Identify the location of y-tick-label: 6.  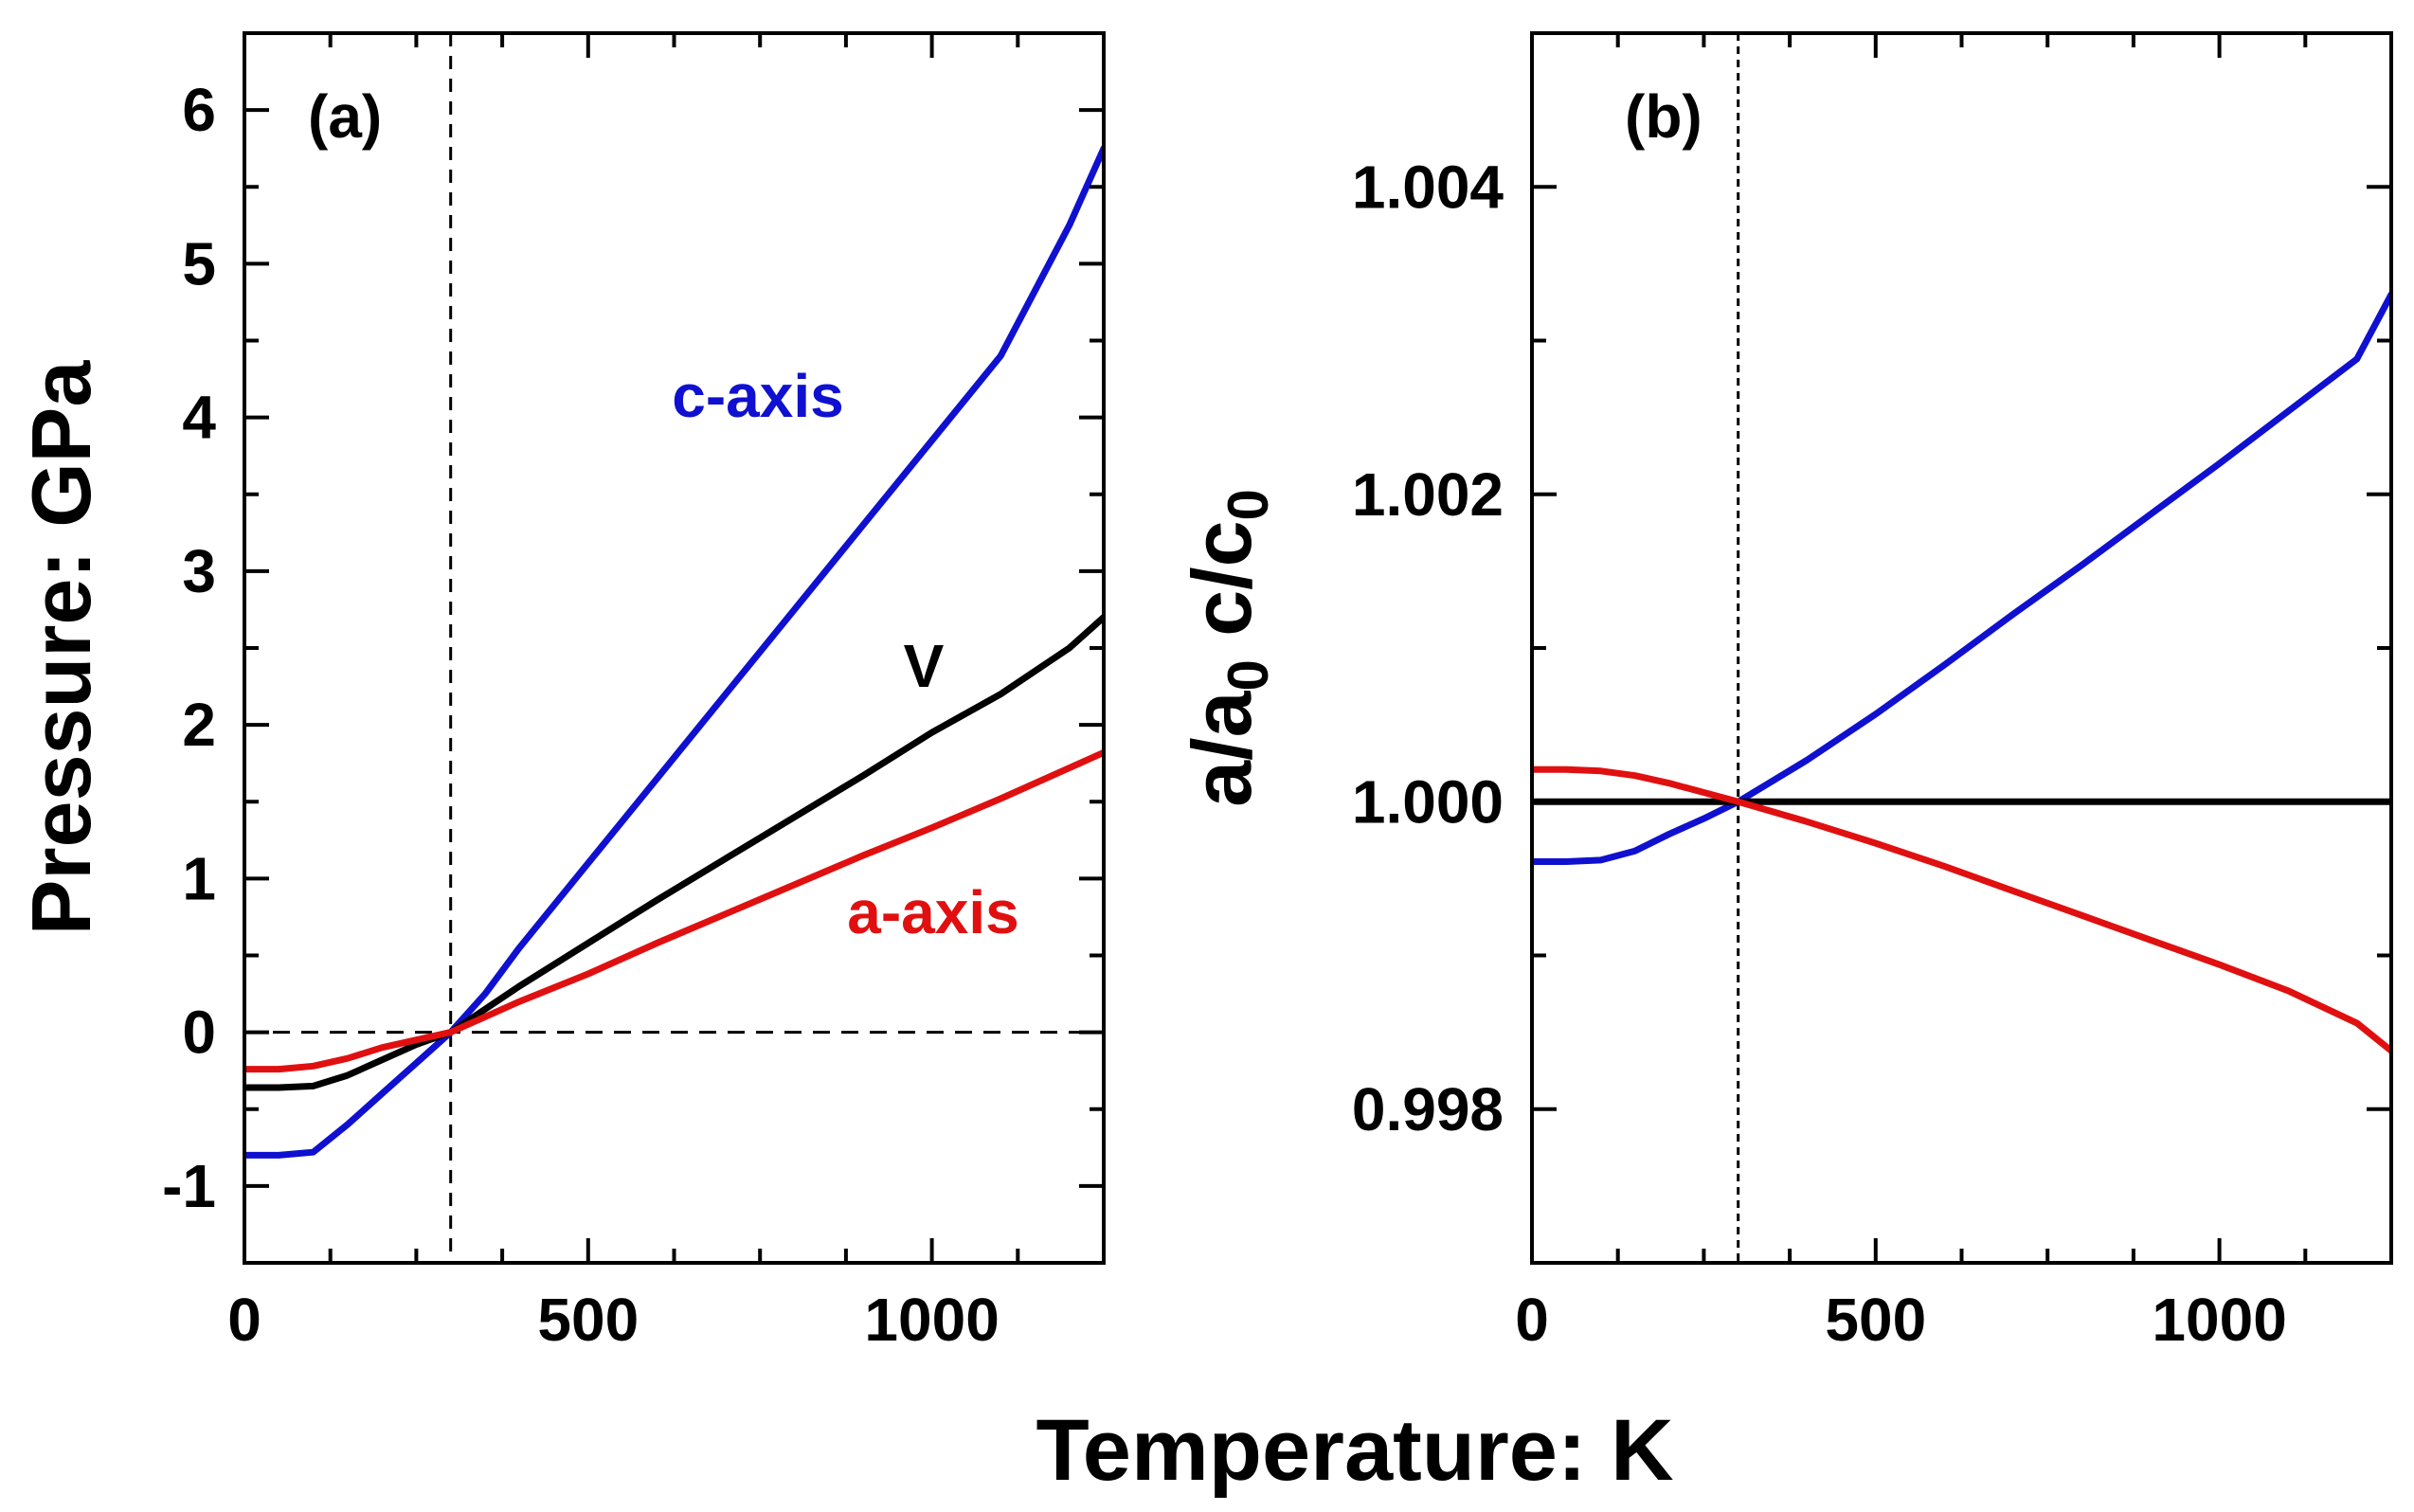
(199, 110).